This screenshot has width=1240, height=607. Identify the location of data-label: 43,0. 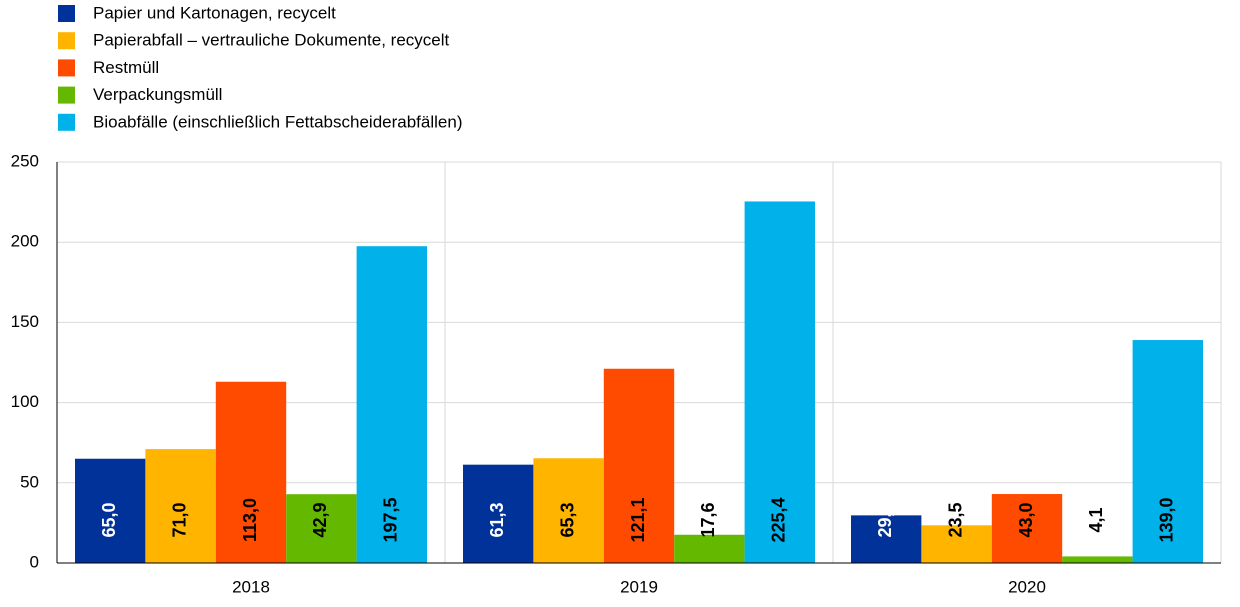
(1026, 519).